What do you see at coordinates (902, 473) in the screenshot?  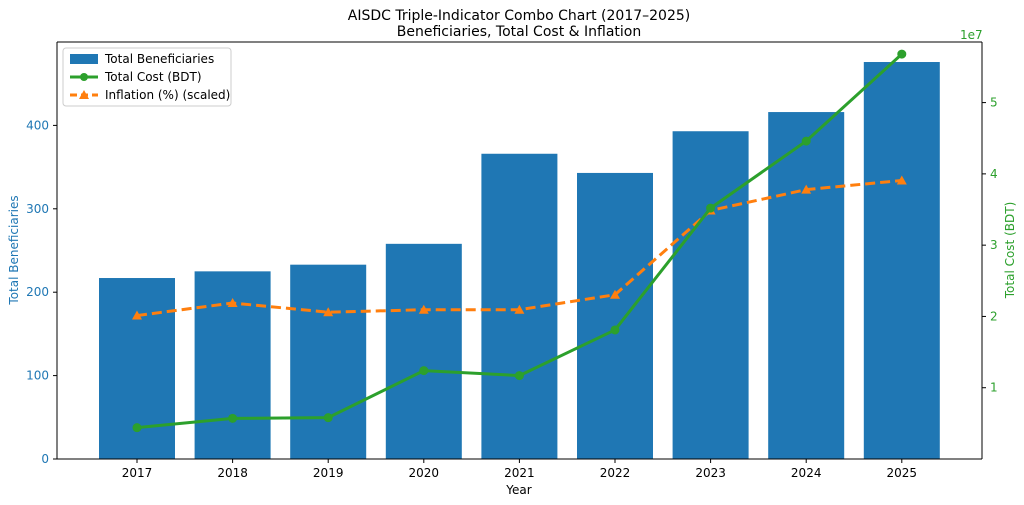 I see `x-tick-label: 2025` at bounding box center [902, 473].